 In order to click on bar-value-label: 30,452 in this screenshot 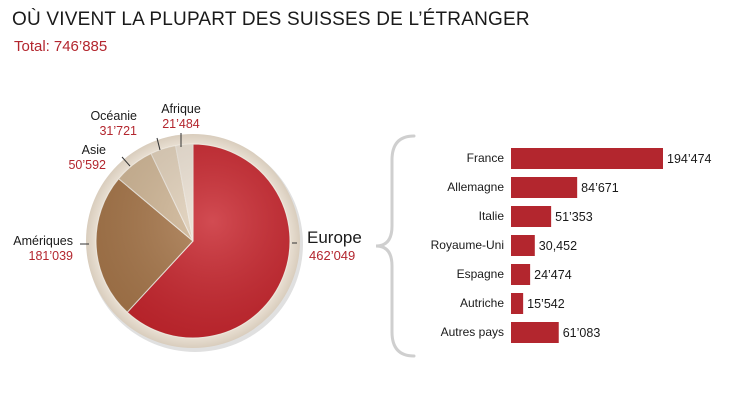, I will do `click(558, 246)`.